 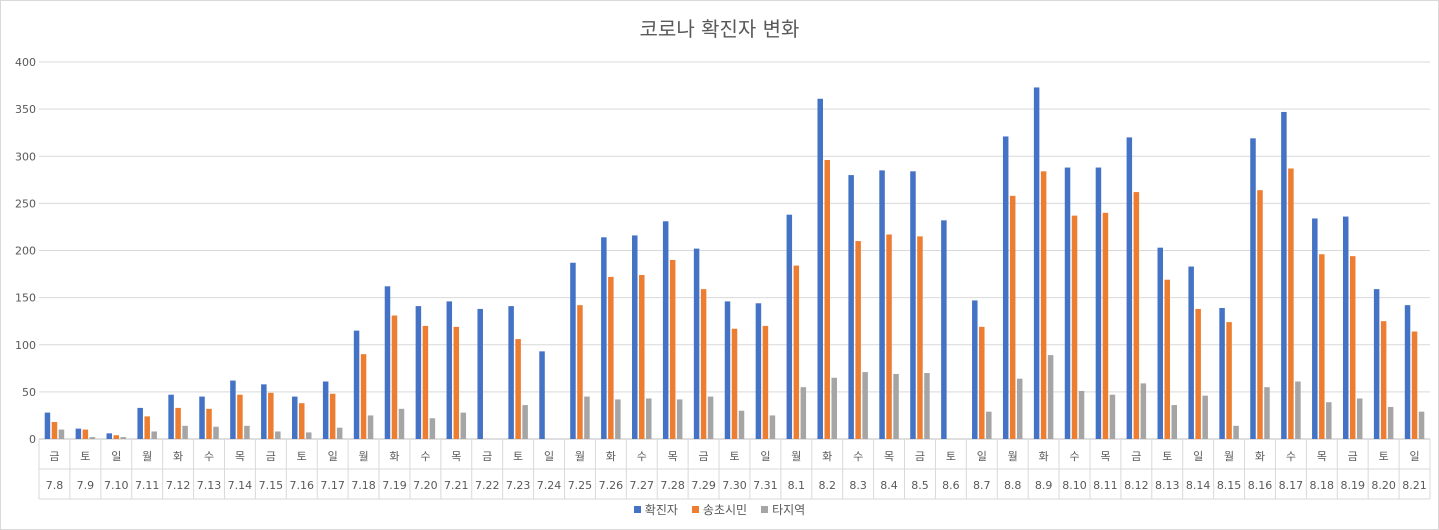 I want to click on date-label: 7.22, so click(x=487, y=485).